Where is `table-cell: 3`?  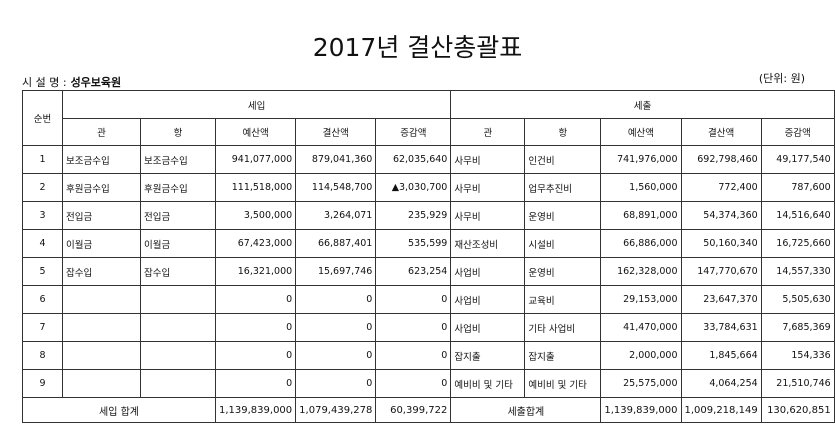
table-cell: 3 is located at coordinates (42, 215).